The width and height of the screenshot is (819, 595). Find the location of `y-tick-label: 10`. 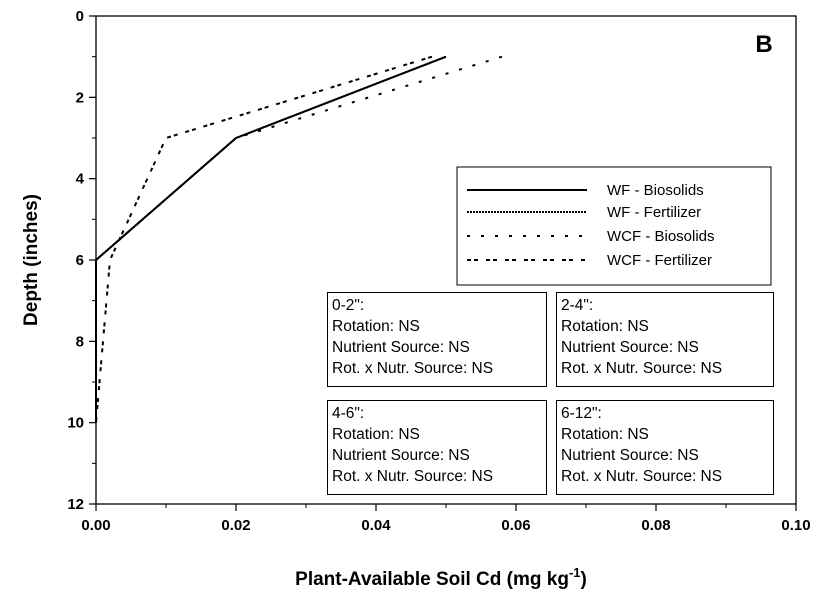

y-tick-label: 10 is located at coordinates (75, 423).